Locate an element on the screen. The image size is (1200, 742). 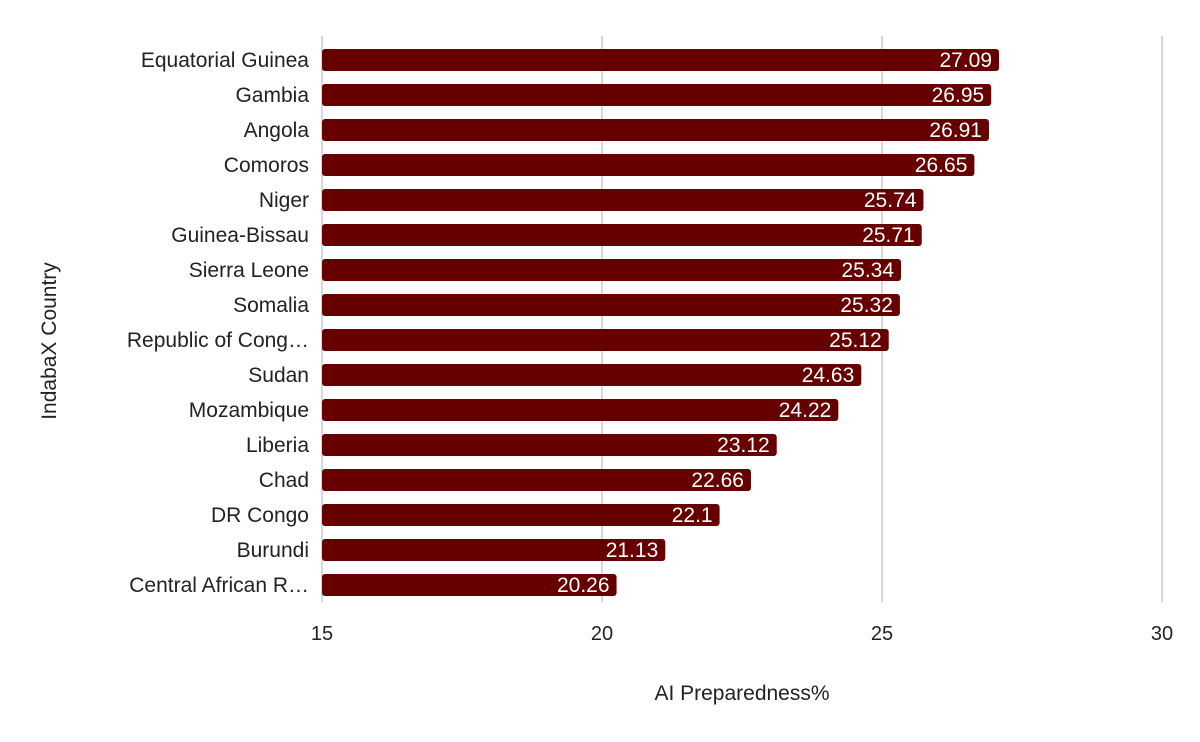
bar-value-label: 24.22 is located at coordinates (805, 410).